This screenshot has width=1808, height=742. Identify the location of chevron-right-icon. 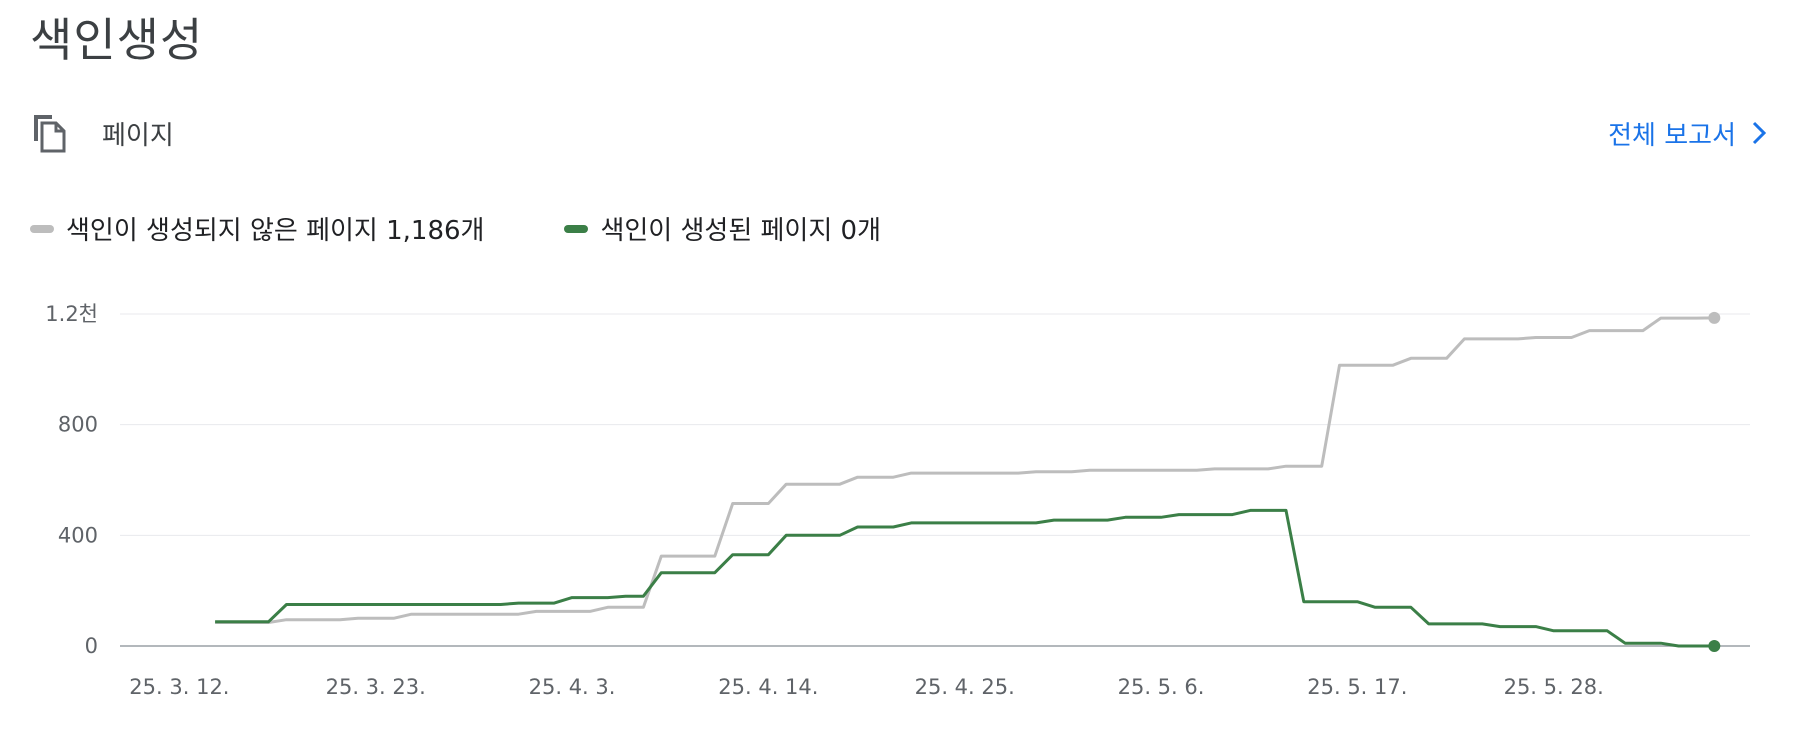
(1759, 133).